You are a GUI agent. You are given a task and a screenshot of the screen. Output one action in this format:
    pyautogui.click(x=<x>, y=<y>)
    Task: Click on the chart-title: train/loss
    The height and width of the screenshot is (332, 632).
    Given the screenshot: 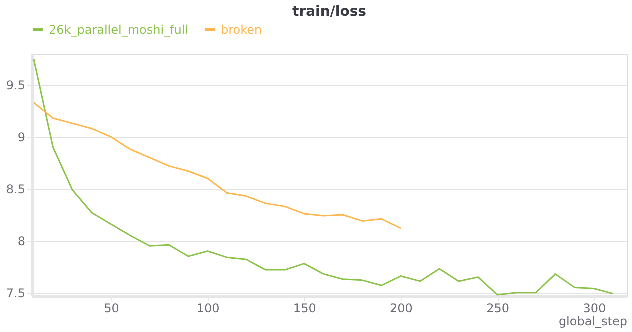 What is the action you would take?
    pyautogui.click(x=329, y=12)
    